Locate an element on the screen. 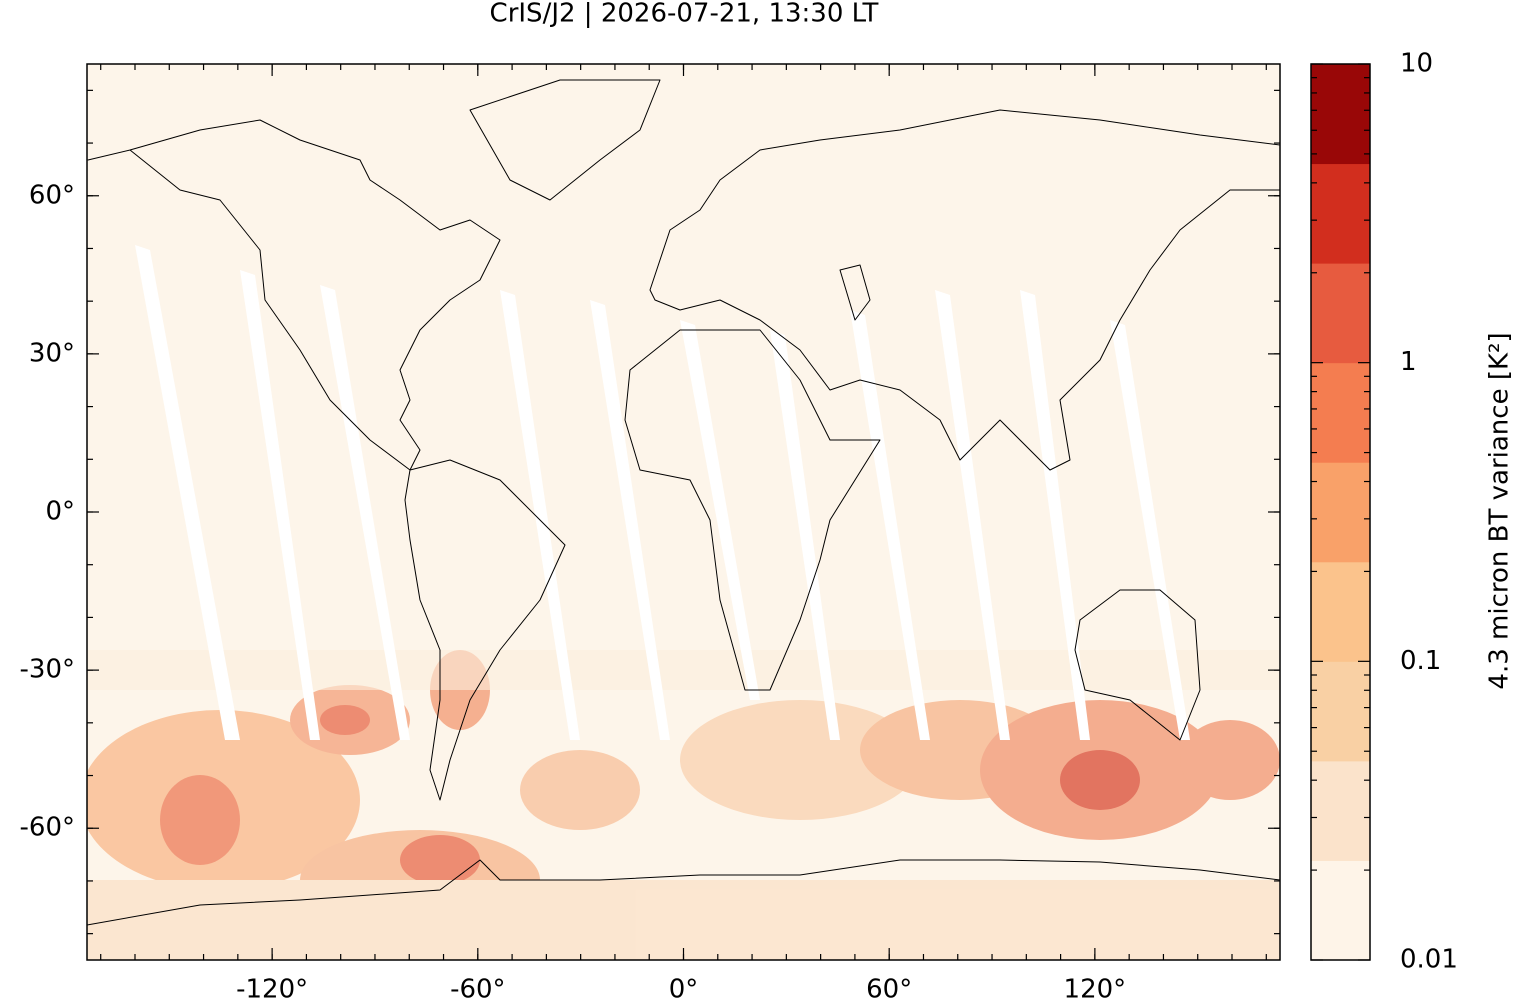 This screenshot has height=1002, width=1519. x-tick-label: 0° is located at coordinates (684, 988).